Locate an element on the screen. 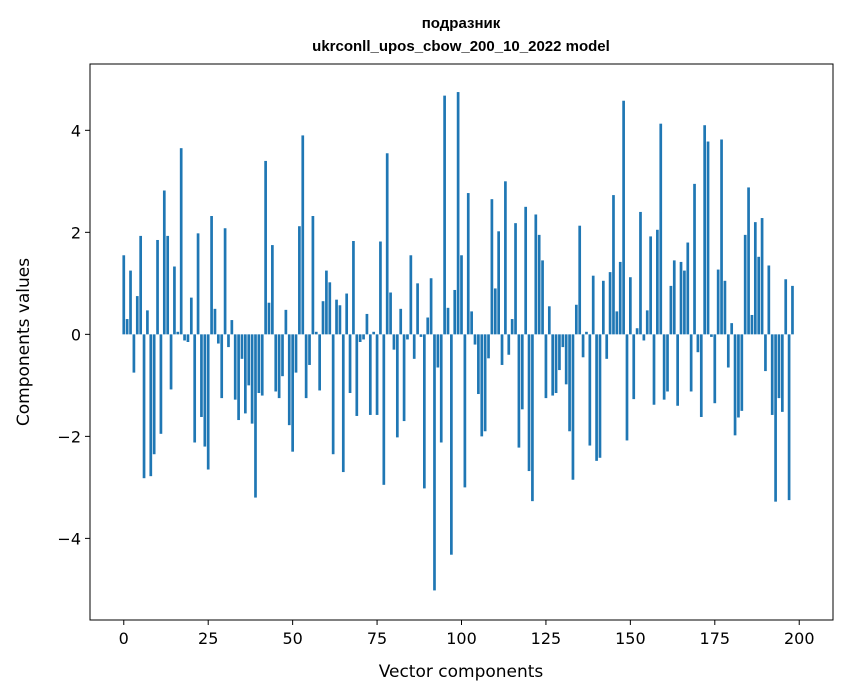 This screenshot has height=696, width=847. x-tick-label: 75 is located at coordinates (377, 638).